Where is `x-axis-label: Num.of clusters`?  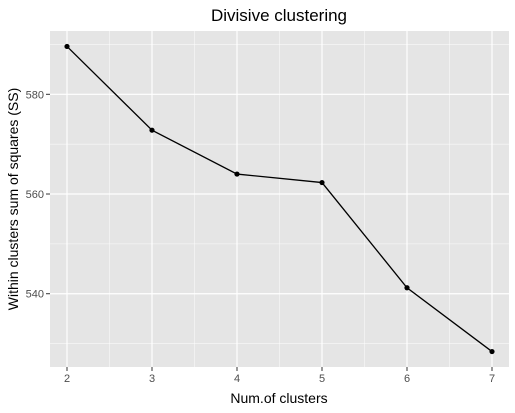 x-axis-label: Num.of clusters is located at coordinates (278, 398).